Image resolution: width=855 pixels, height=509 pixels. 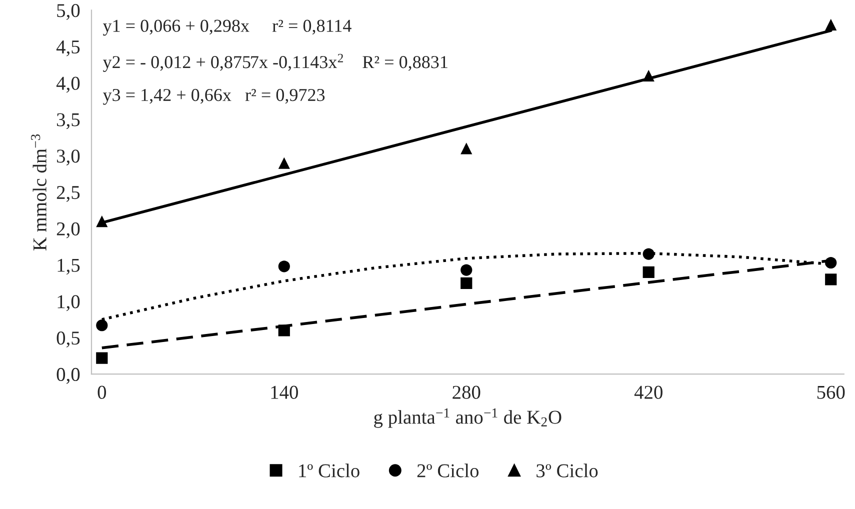 I want to click on annotation: y3 = 1,42 + 0,66x r² = 0,9723, so click(x=213, y=96).